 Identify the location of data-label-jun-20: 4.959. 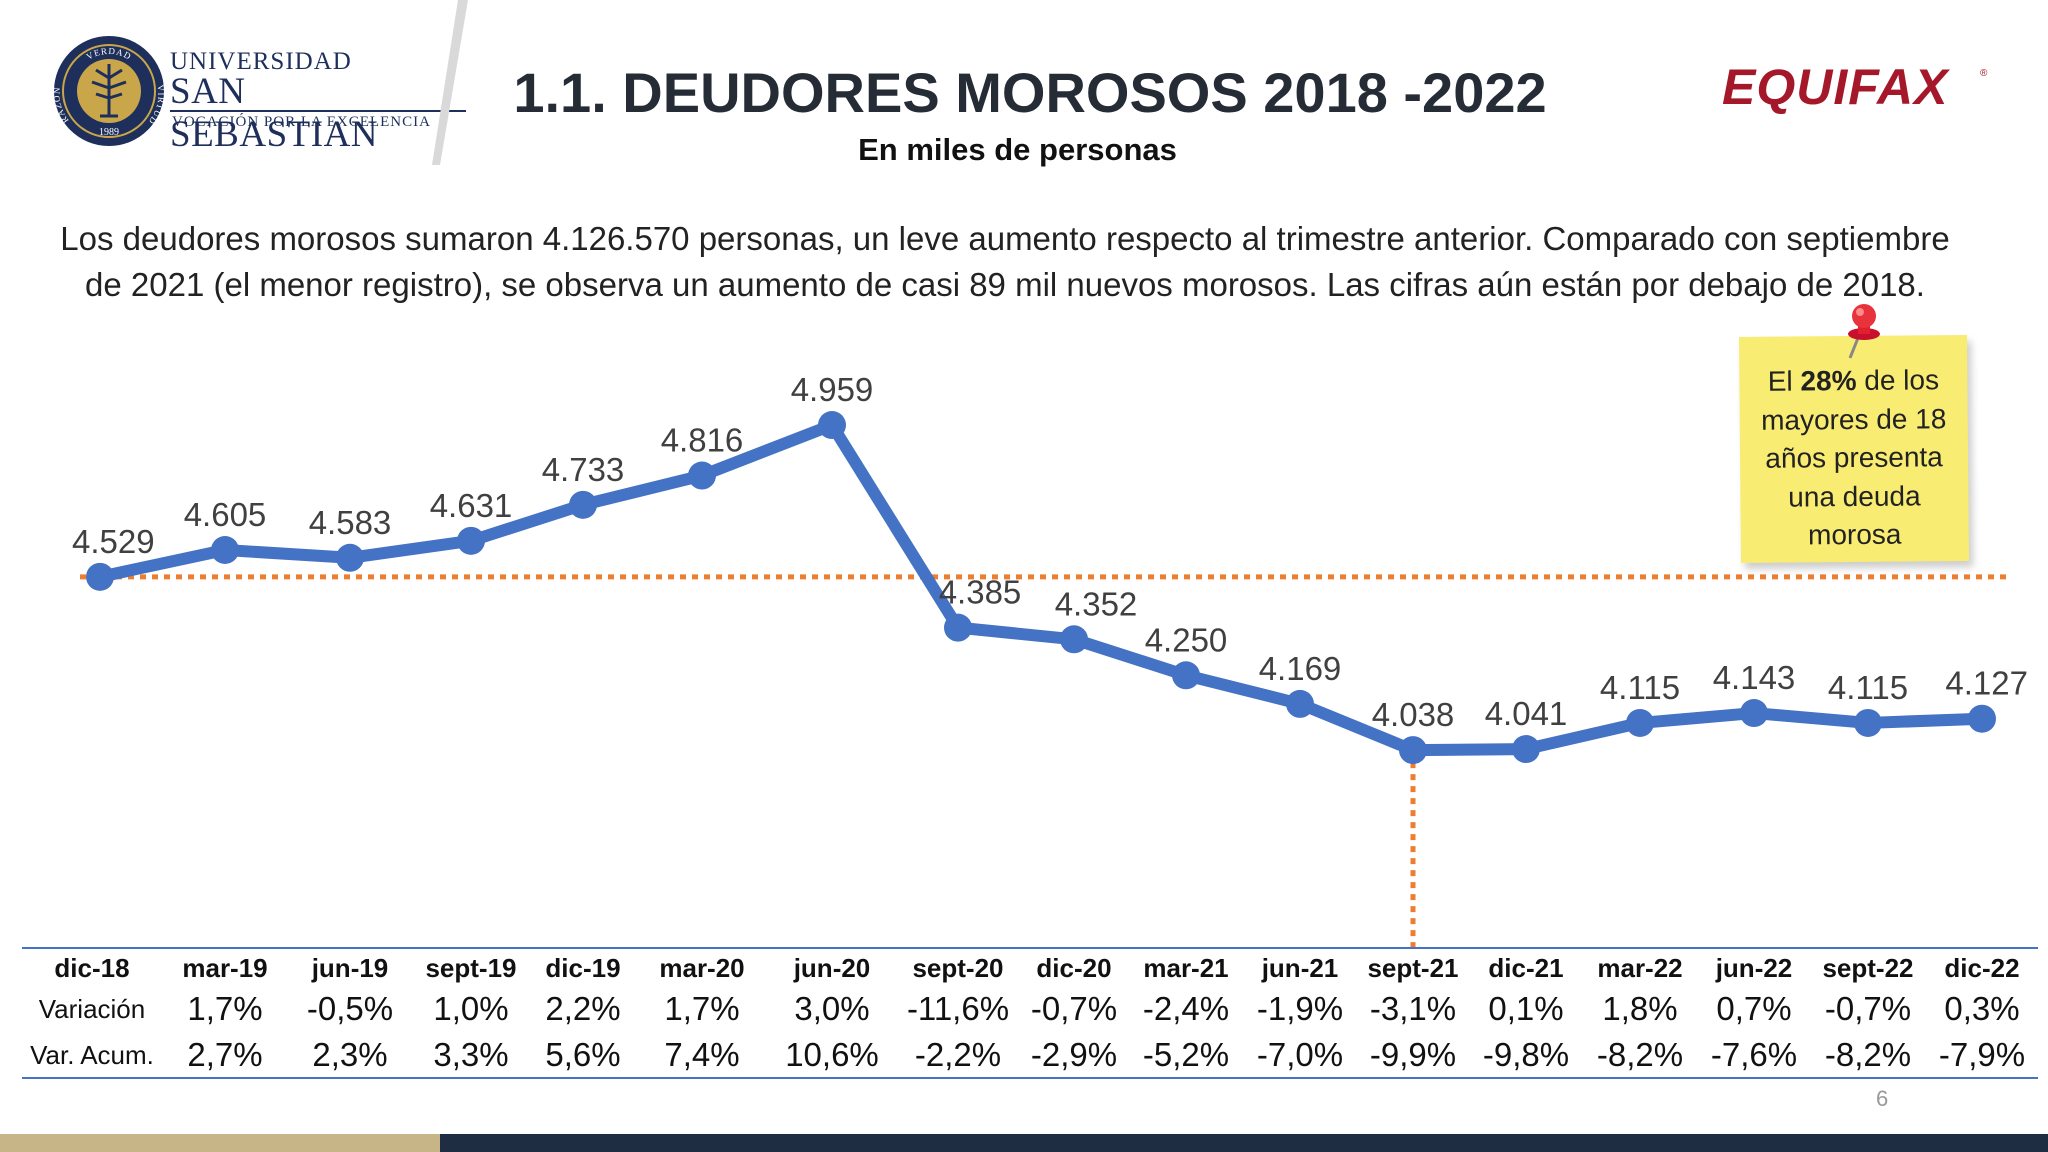
(832, 389).